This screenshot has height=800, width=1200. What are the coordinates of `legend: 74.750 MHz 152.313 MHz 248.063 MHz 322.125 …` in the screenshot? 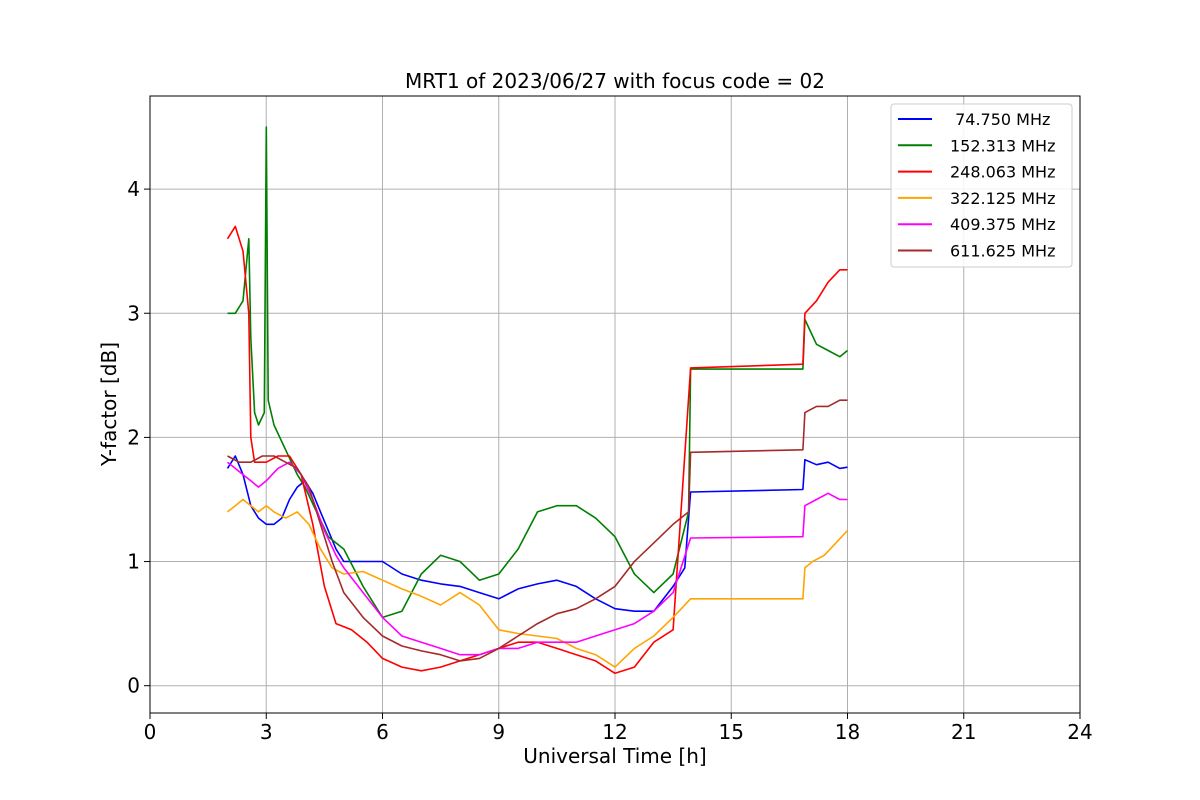 It's located at (981, 185).